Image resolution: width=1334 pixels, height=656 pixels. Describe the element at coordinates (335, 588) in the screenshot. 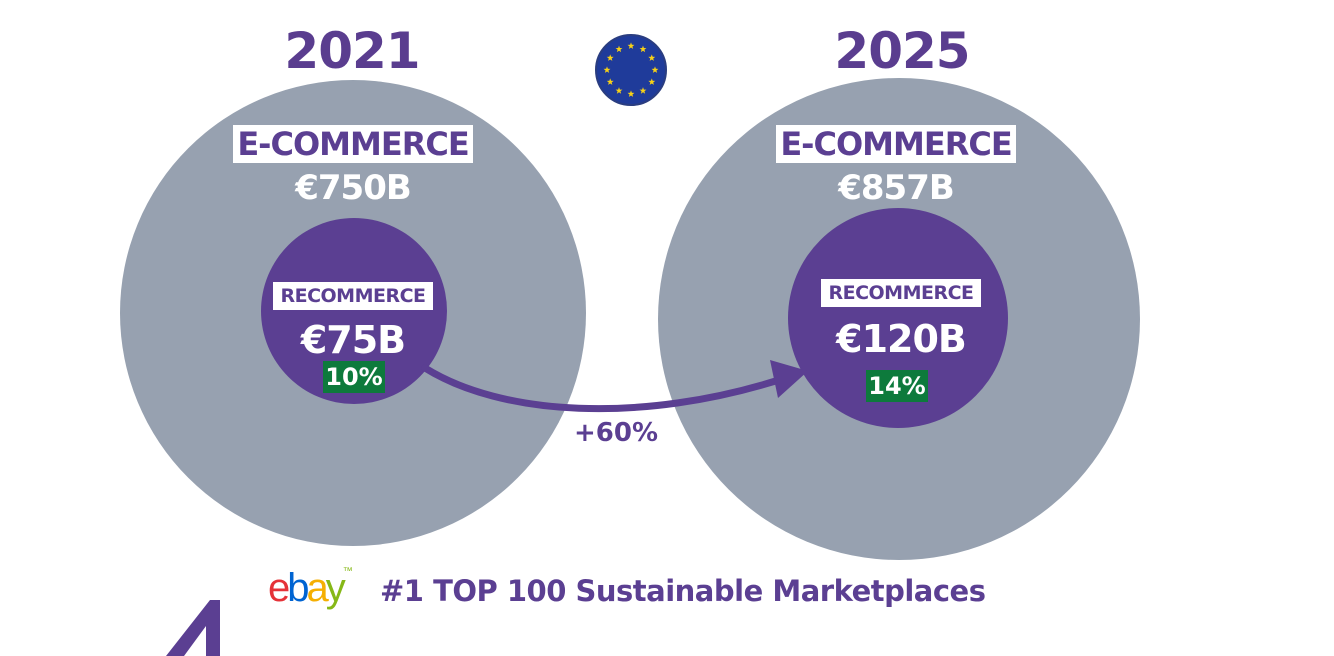

I see `ebay-letter-y: y` at that location.